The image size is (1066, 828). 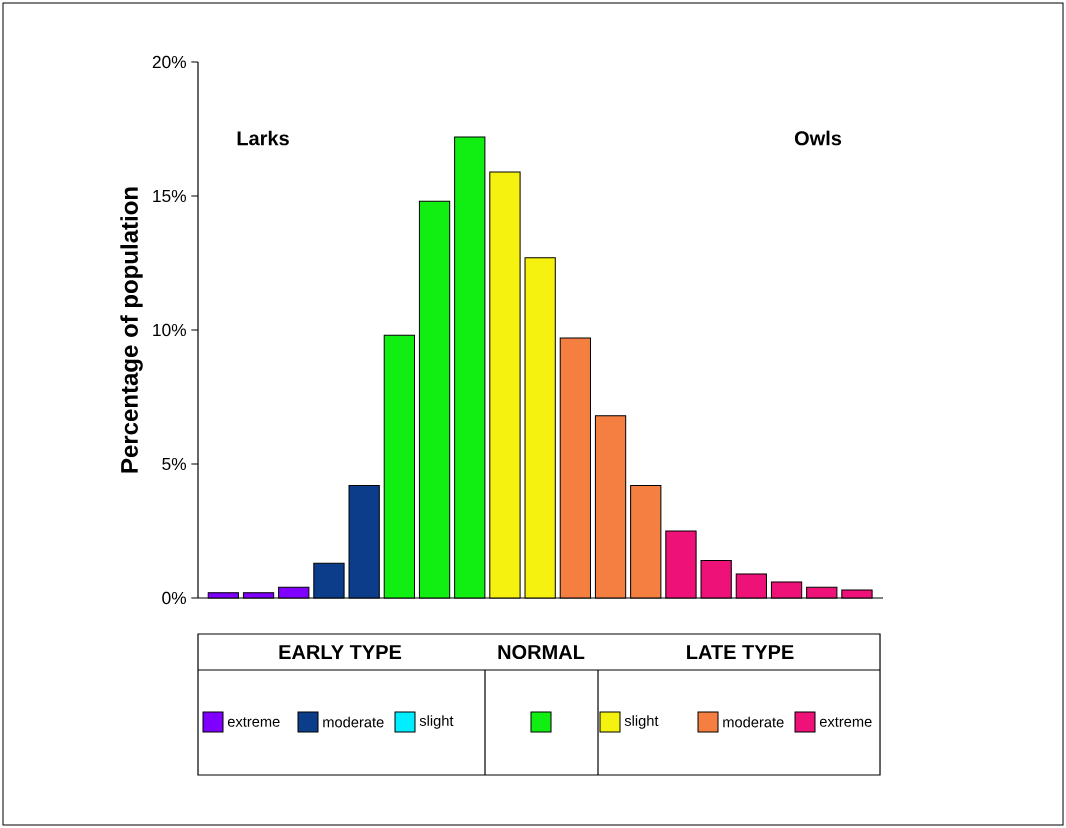 What do you see at coordinates (263, 138) in the screenshot?
I see `annotation: Larks` at bounding box center [263, 138].